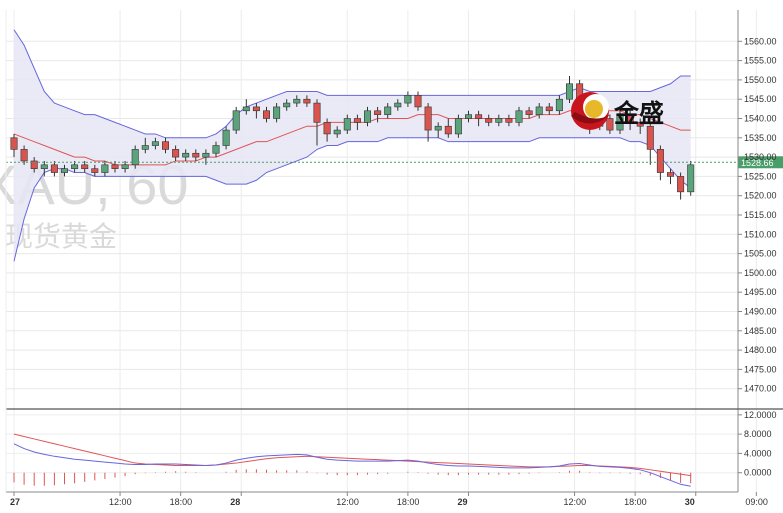 Image resolution: width=783 pixels, height=513 pixels. Describe the element at coordinates (760, 176) in the screenshot. I see `y-tick-label: 1525.00` at that location.